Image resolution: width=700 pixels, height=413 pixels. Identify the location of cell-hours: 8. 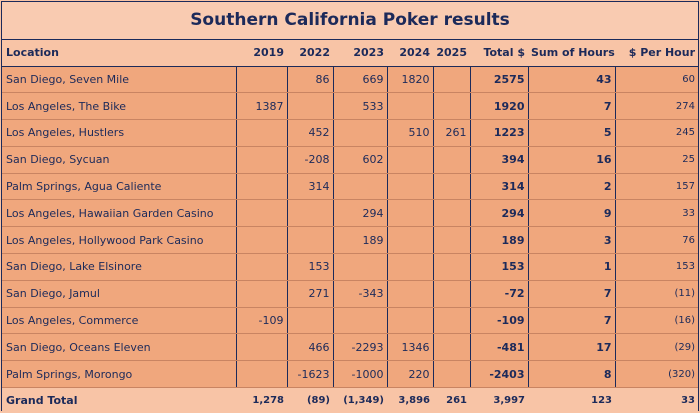
(572, 374).